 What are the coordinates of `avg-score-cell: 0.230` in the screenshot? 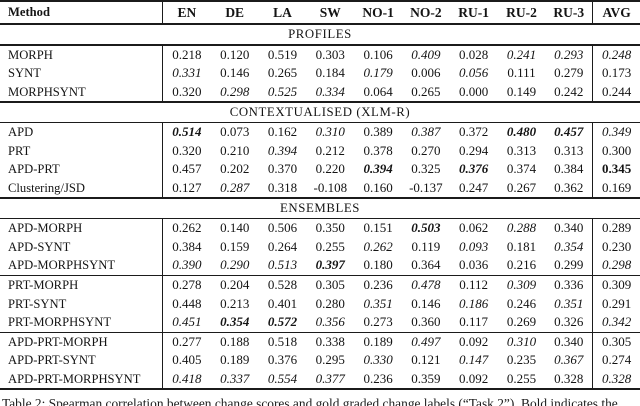 It's located at (616, 246).